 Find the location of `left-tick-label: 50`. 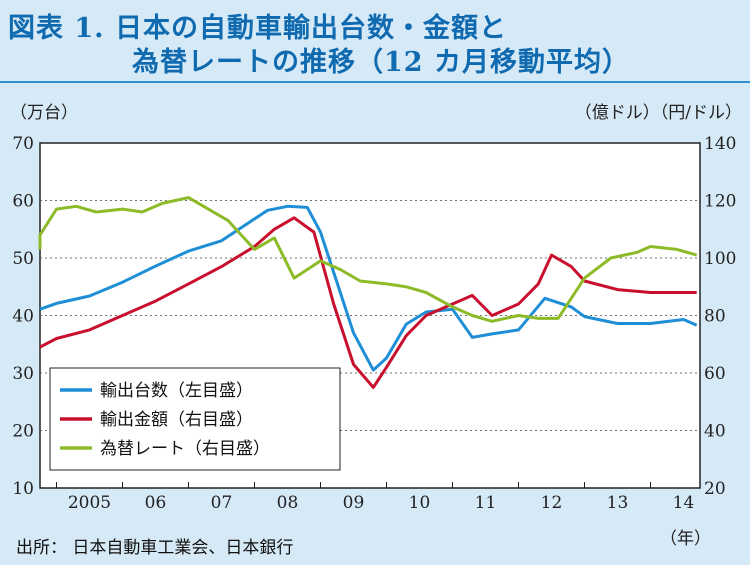

left-tick-label: 50 is located at coordinates (23, 259).